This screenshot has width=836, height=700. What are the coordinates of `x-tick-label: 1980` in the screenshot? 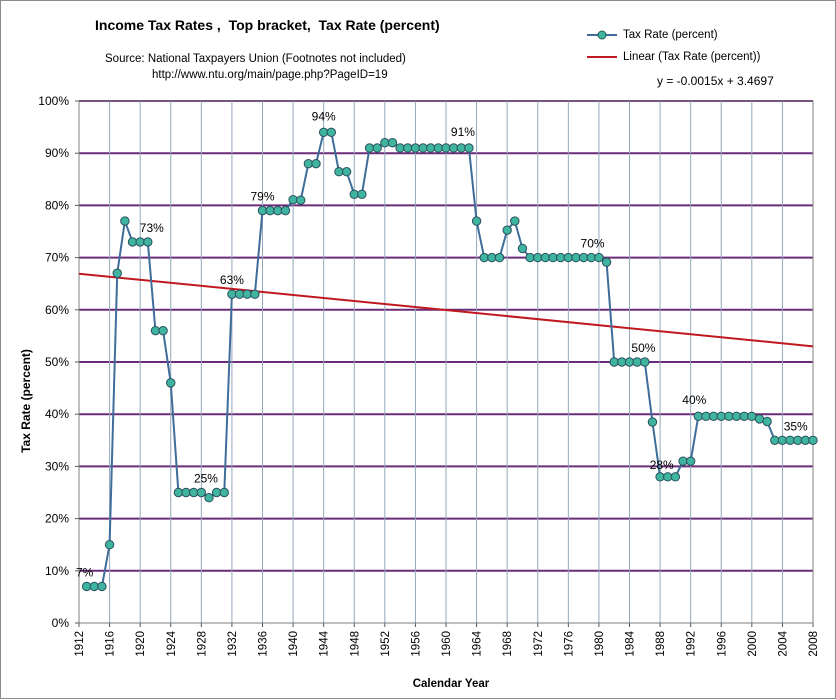 It's located at (600, 644).